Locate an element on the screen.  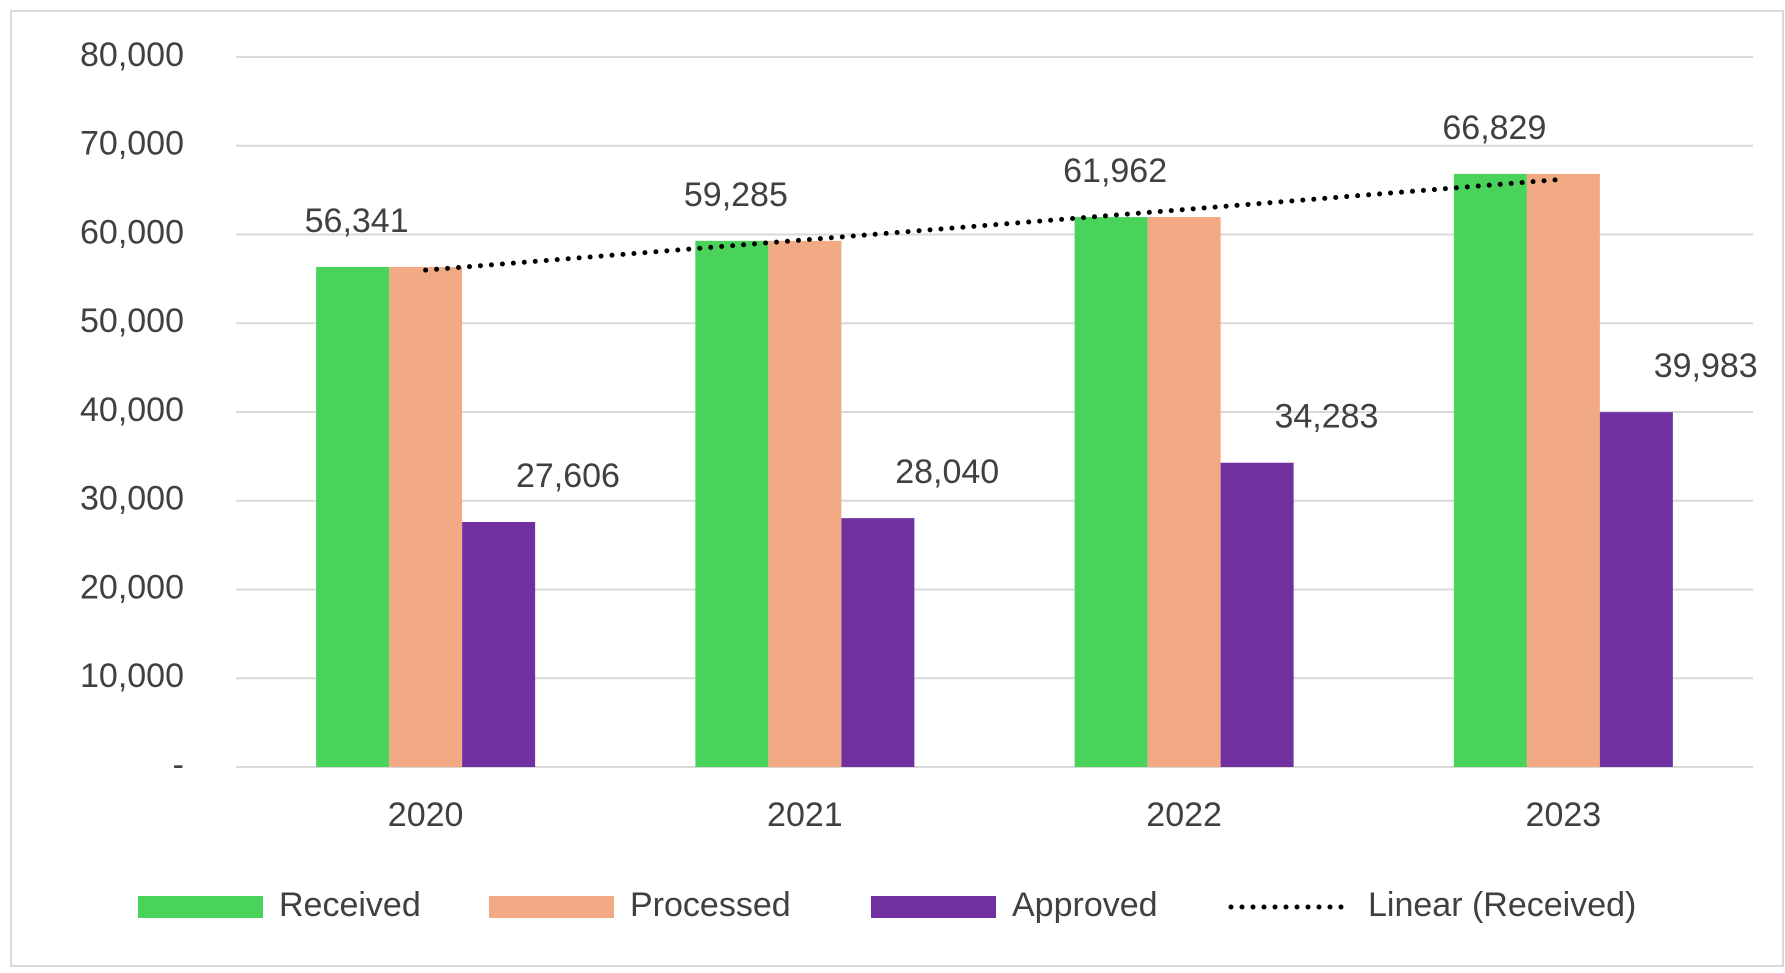
y-tick-label: 60,000 is located at coordinates (132, 232).